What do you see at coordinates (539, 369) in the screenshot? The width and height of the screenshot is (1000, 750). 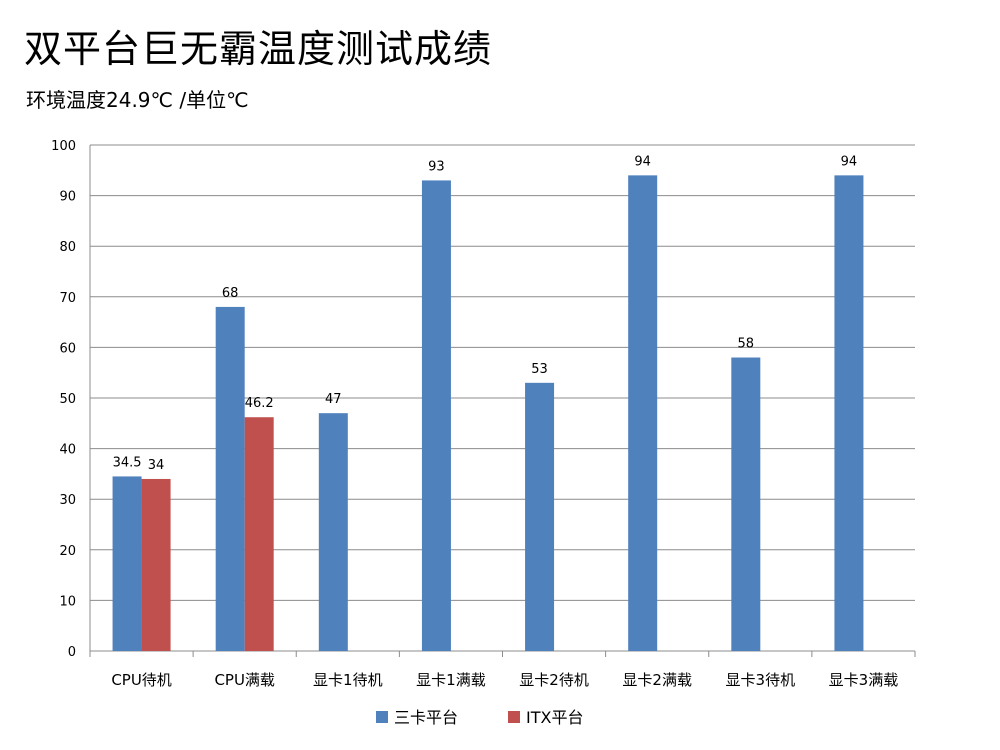 I see `data-label: 53` at bounding box center [539, 369].